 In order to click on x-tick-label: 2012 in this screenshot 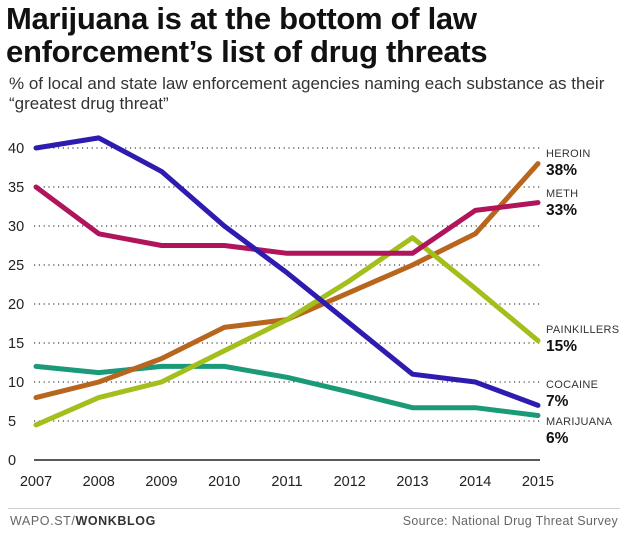, I will do `click(350, 482)`.